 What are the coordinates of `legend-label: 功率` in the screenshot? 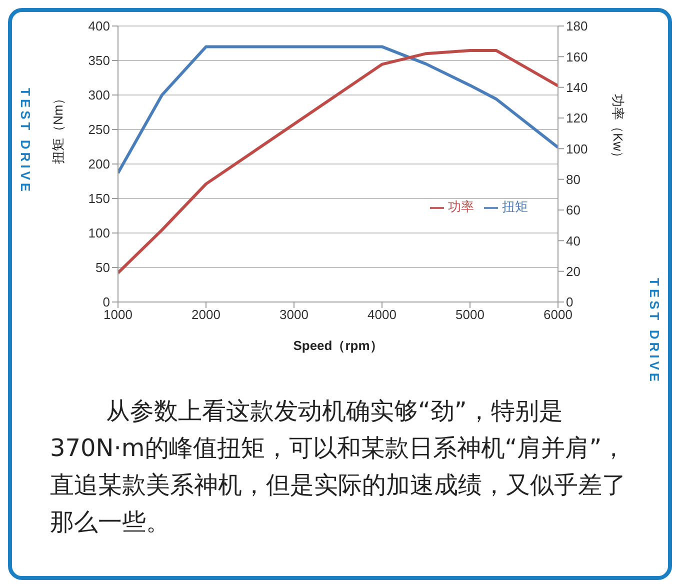 It's located at (461, 206).